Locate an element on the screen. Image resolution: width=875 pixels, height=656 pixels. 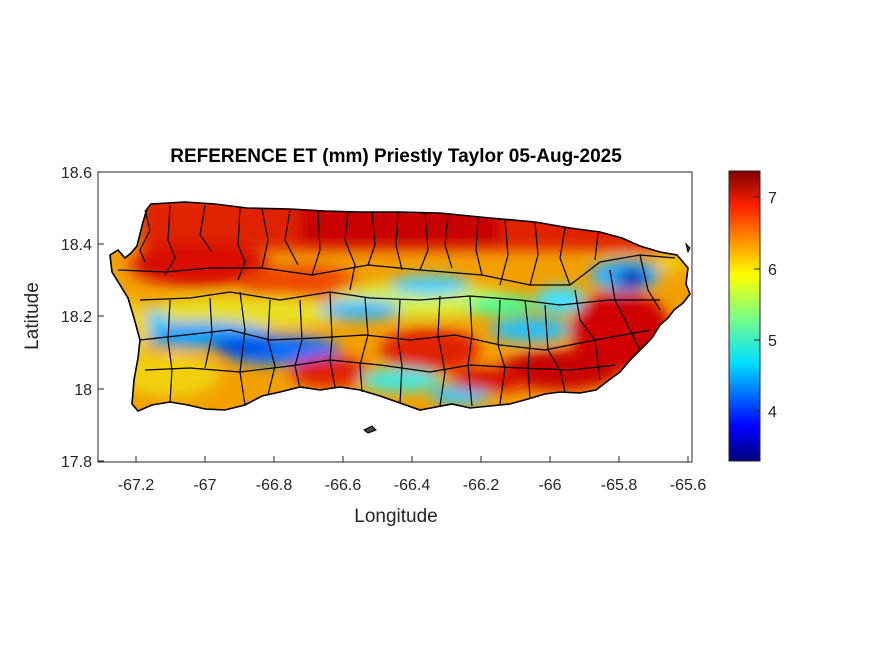
y-tick-label: 18.2 is located at coordinates (76, 317).